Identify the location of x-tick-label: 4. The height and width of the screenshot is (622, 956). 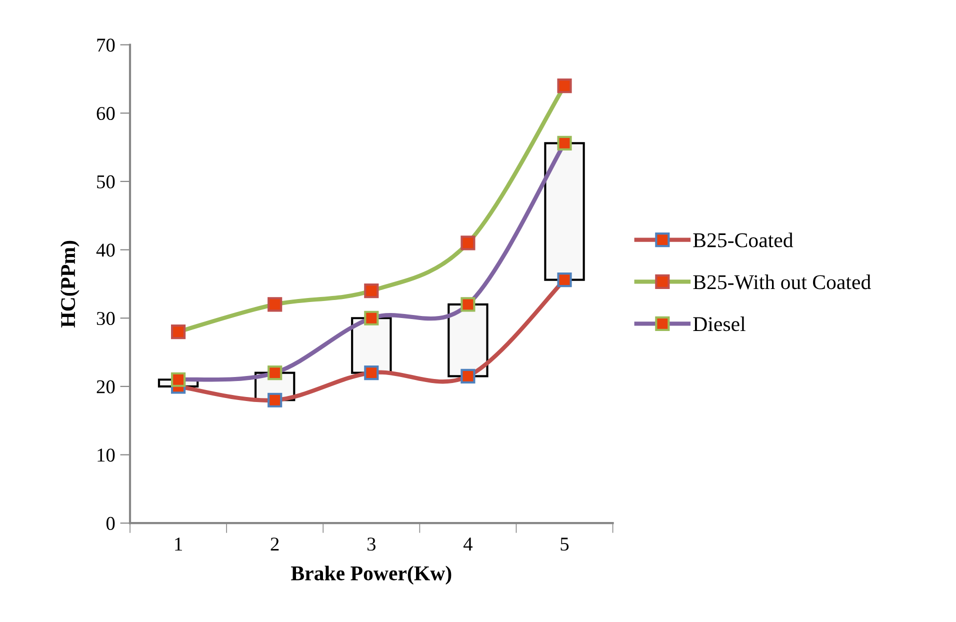
(468, 544).